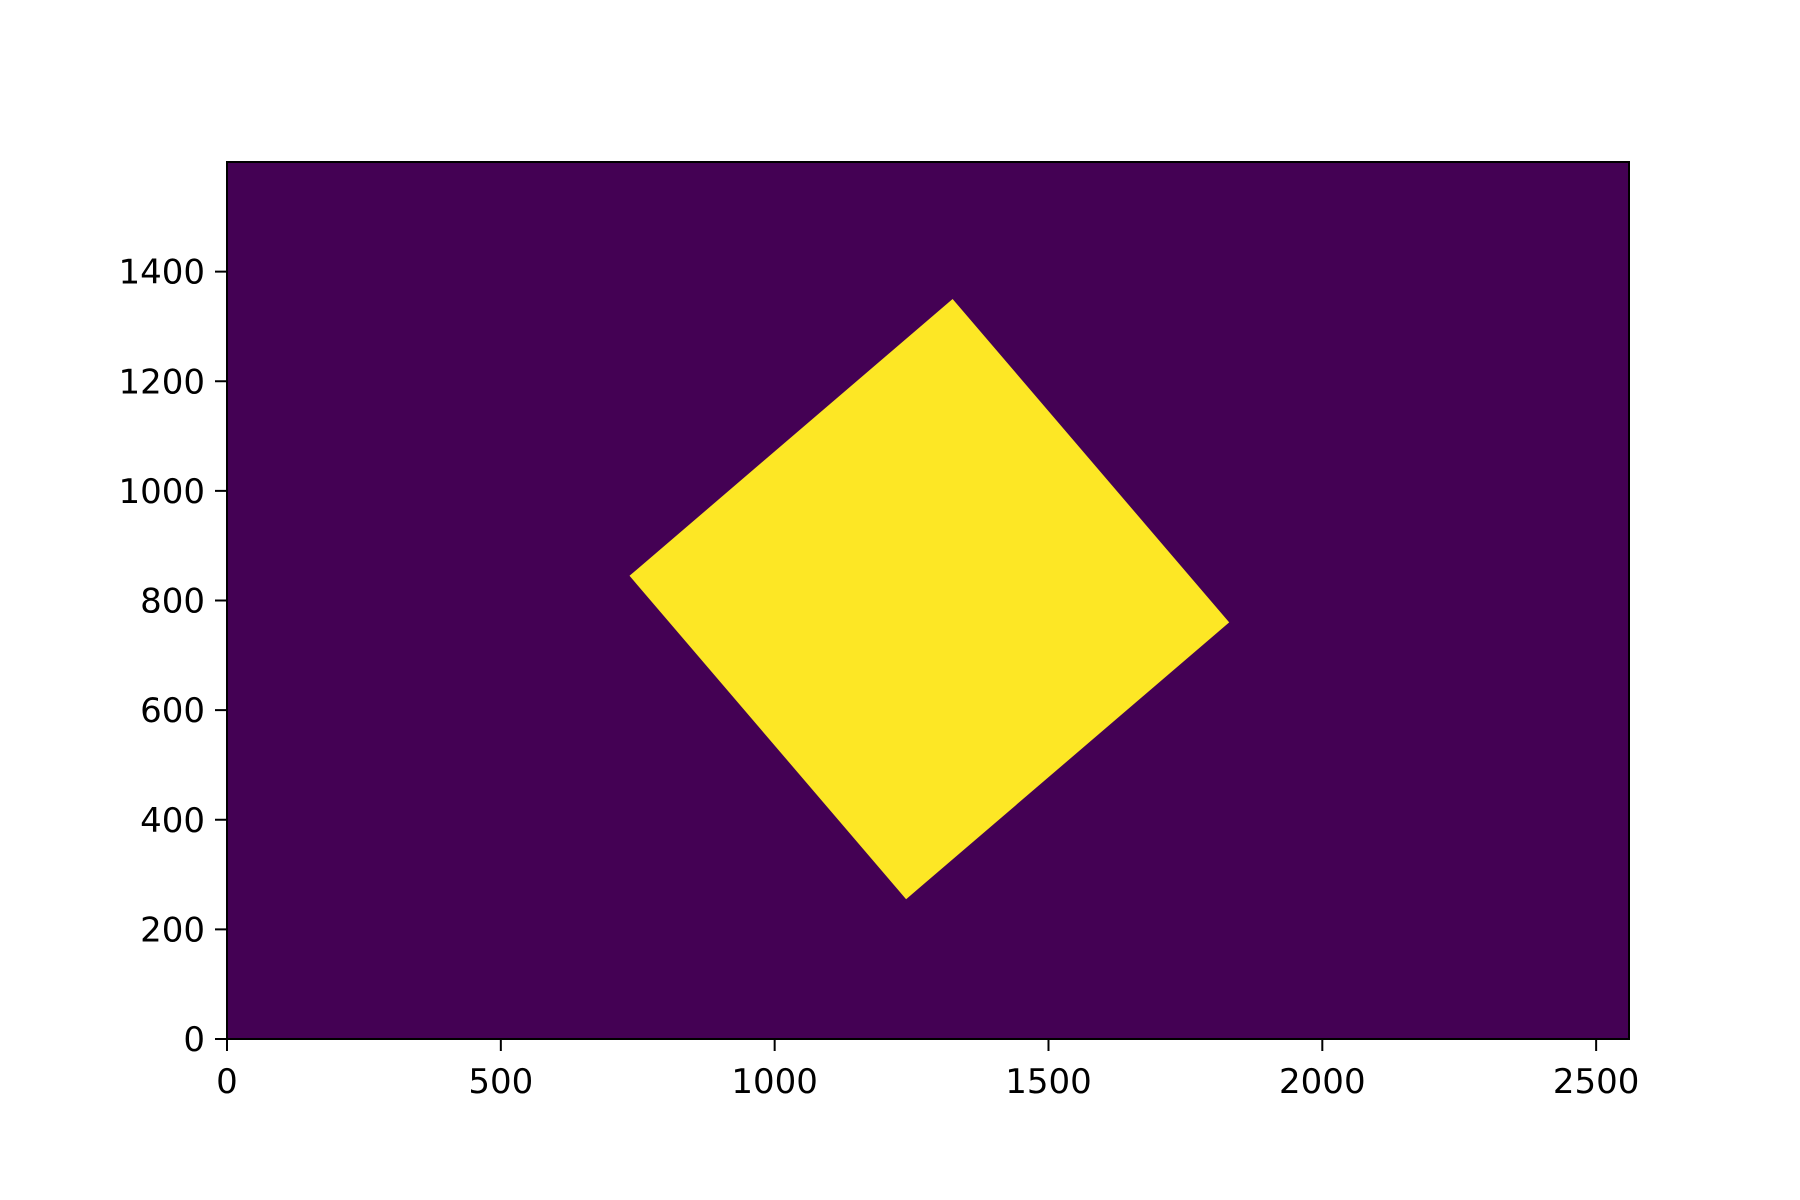 This screenshot has height=1200, width=1800. Describe the element at coordinates (500, 1082) in the screenshot. I see `x-tick-label: 500` at that location.